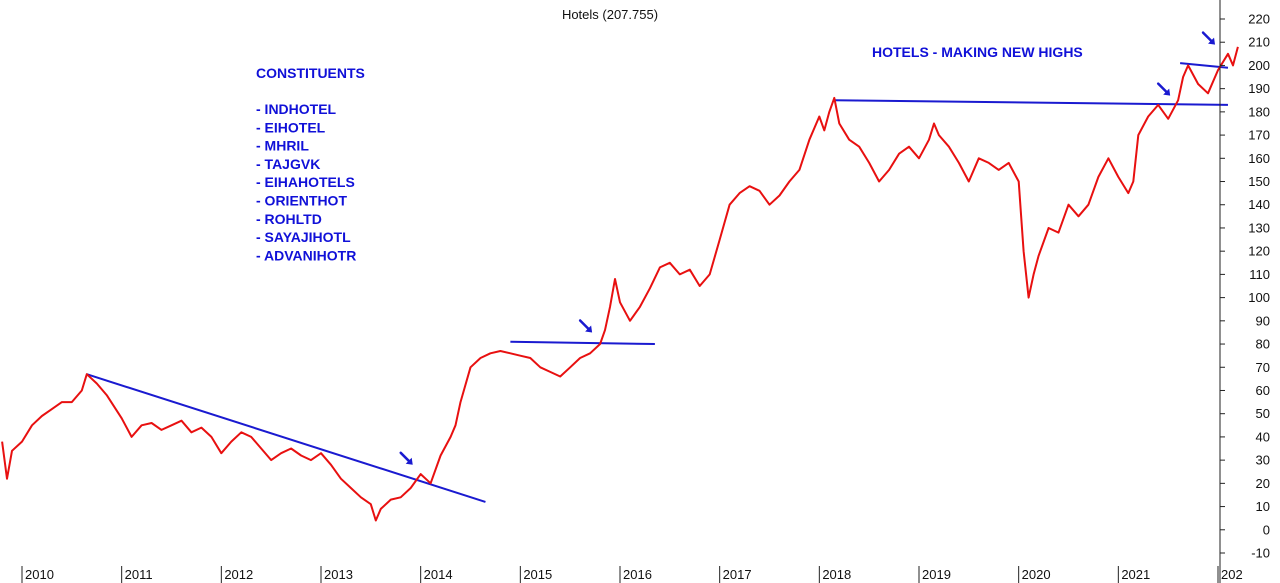 This screenshot has width=1280, height=583. I want to click on y-tick-label: 20, so click(1263, 483).